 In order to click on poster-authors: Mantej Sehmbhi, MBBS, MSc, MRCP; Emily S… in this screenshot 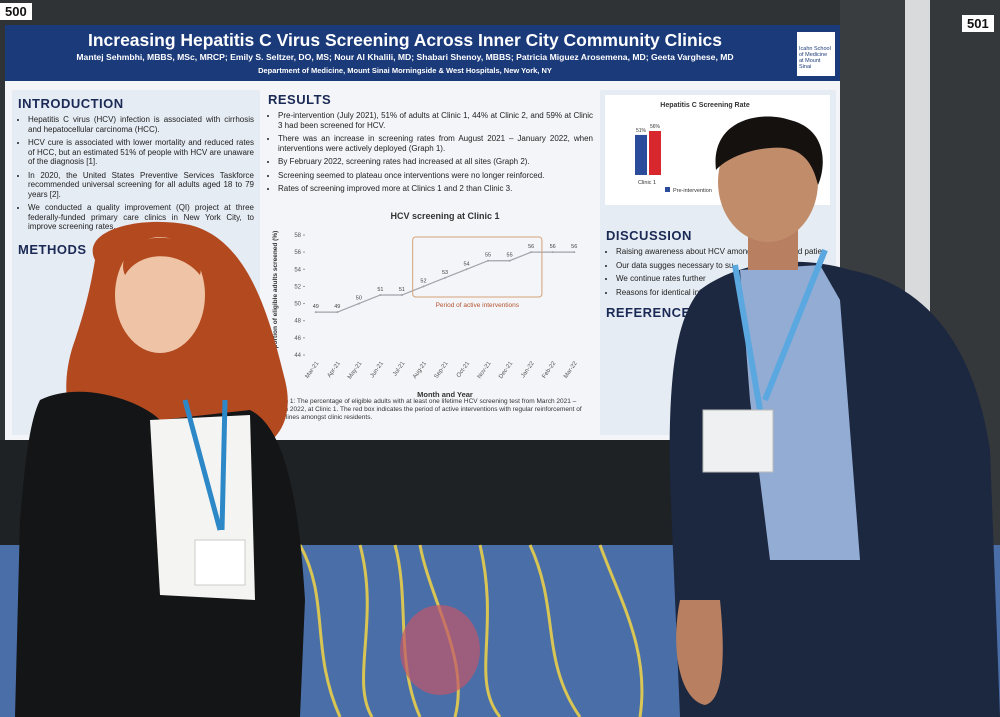, I will do `click(405, 57)`.